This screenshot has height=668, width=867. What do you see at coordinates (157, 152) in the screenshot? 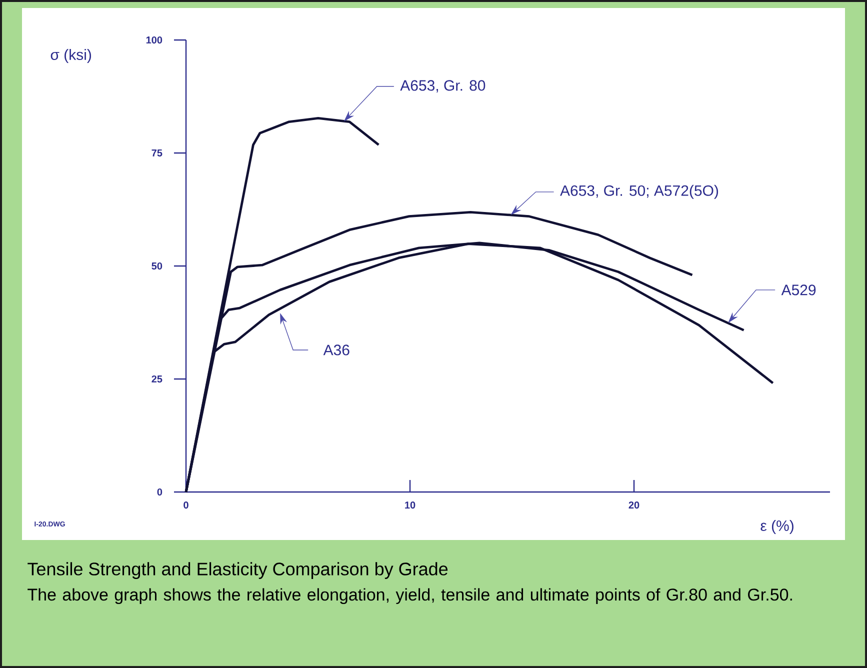
I see `y-tick-label: 75` at bounding box center [157, 152].